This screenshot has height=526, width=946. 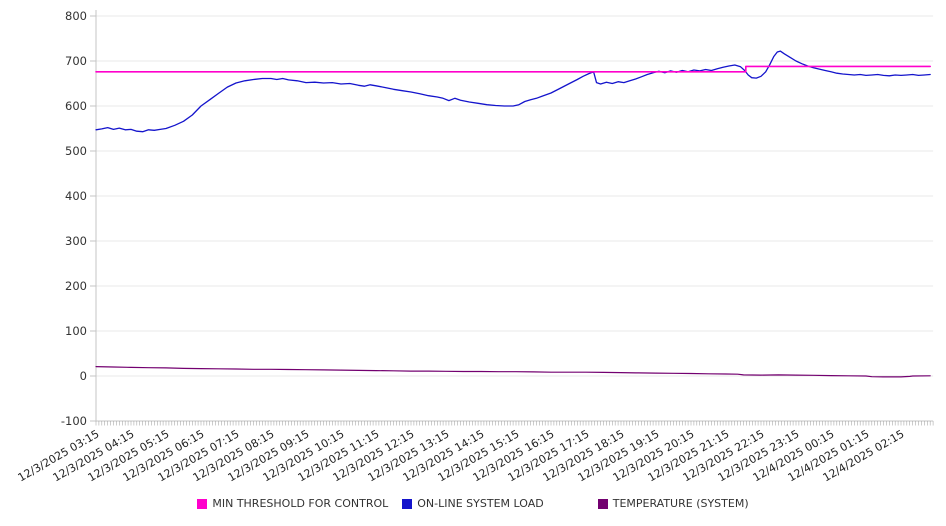 What do you see at coordinates (76, 286) in the screenshot?
I see `y-tick-label: 200` at bounding box center [76, 286].